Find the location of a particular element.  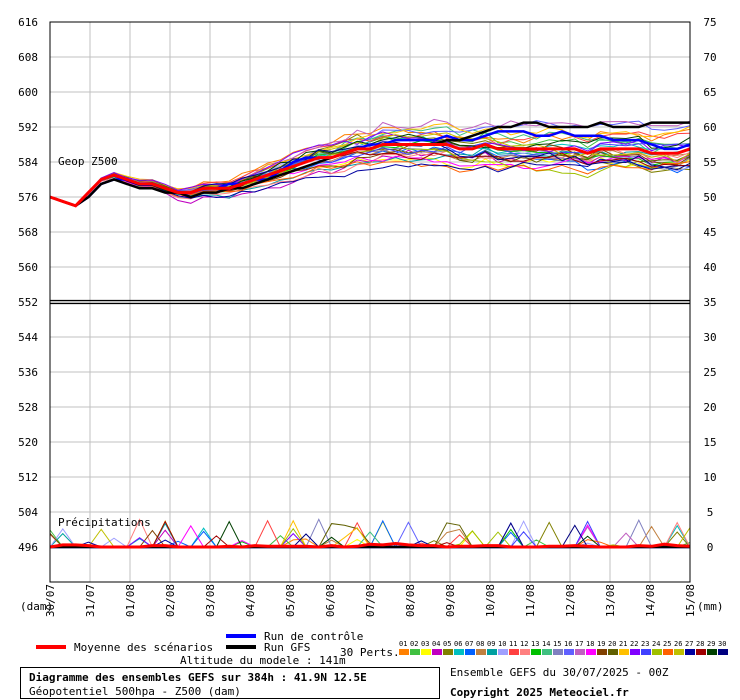

perturbation-id: 07 is located at coordinates (469, 644).